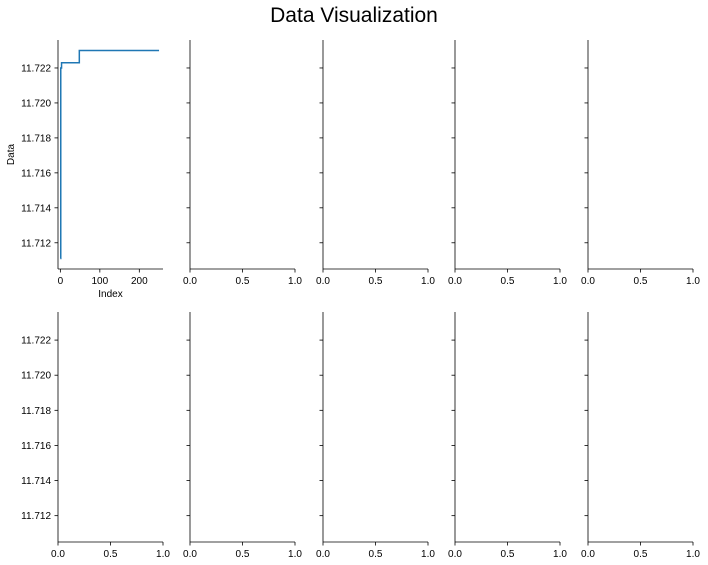 The image size is (708, 565). I want to click on data-series-line, so click(110, 154).